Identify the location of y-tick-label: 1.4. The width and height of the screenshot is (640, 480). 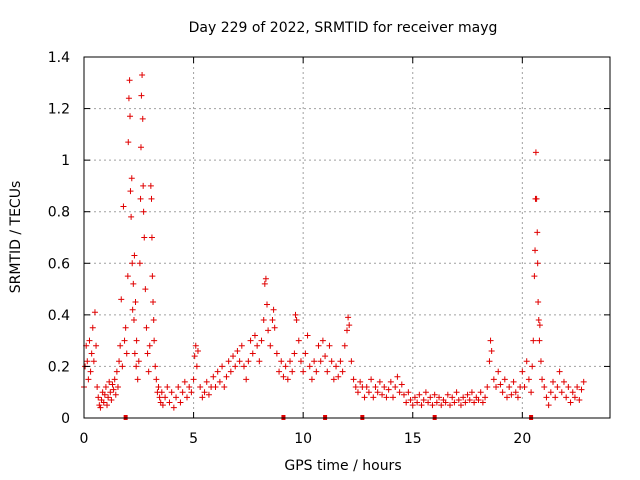
(59, 58).